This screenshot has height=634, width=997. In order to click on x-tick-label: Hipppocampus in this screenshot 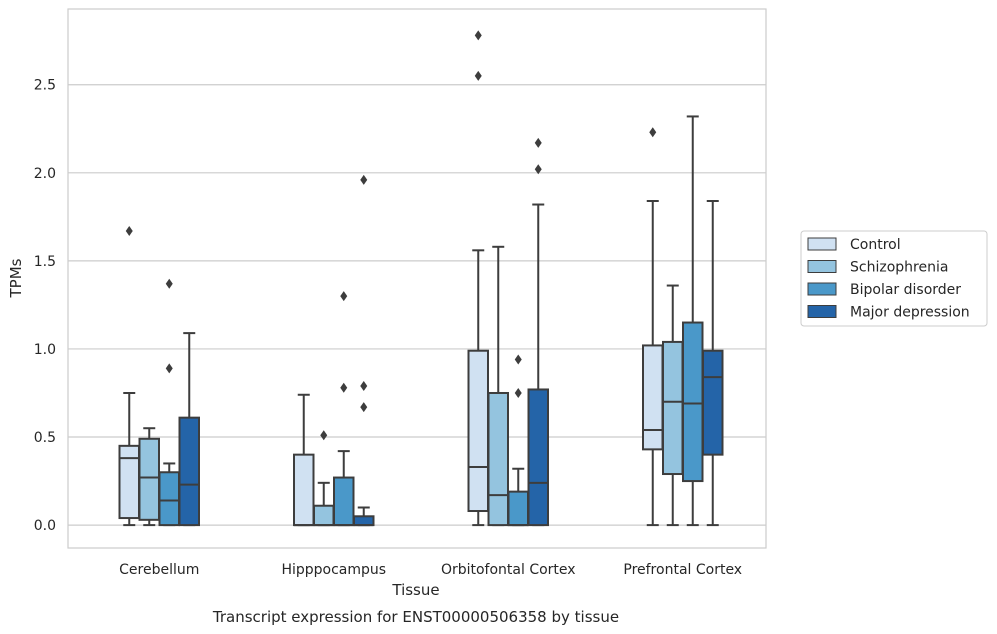, I will do `click(333, 570)`.